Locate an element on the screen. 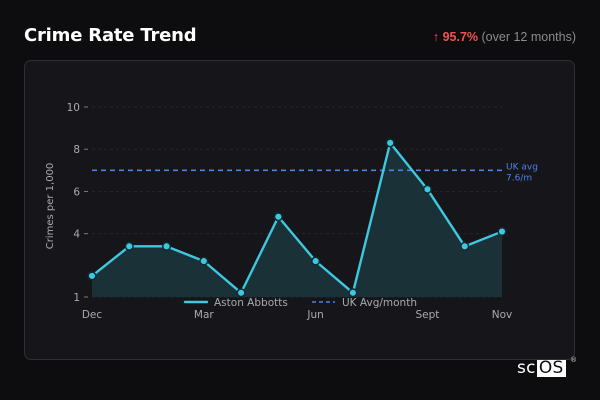 This screenshot has width=600, height=400. y-tick-label: 10 is located at coordinates (73, 108).